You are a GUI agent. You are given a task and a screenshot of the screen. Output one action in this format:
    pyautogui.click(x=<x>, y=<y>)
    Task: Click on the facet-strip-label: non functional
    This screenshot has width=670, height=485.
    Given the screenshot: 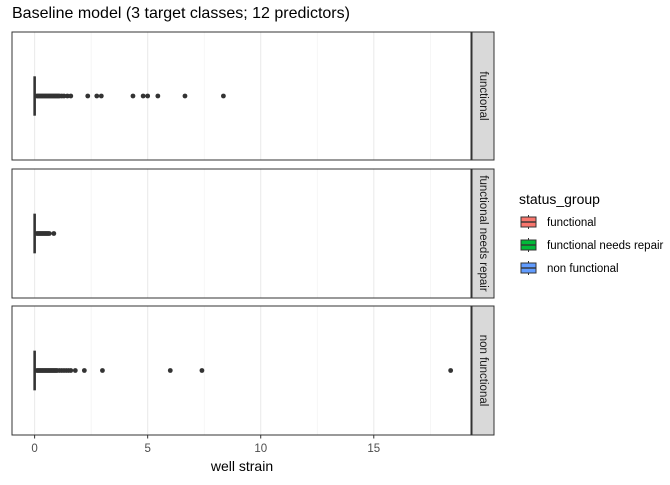 What is the action you would take?
    pyautogui.click(x=483, y=371)
    